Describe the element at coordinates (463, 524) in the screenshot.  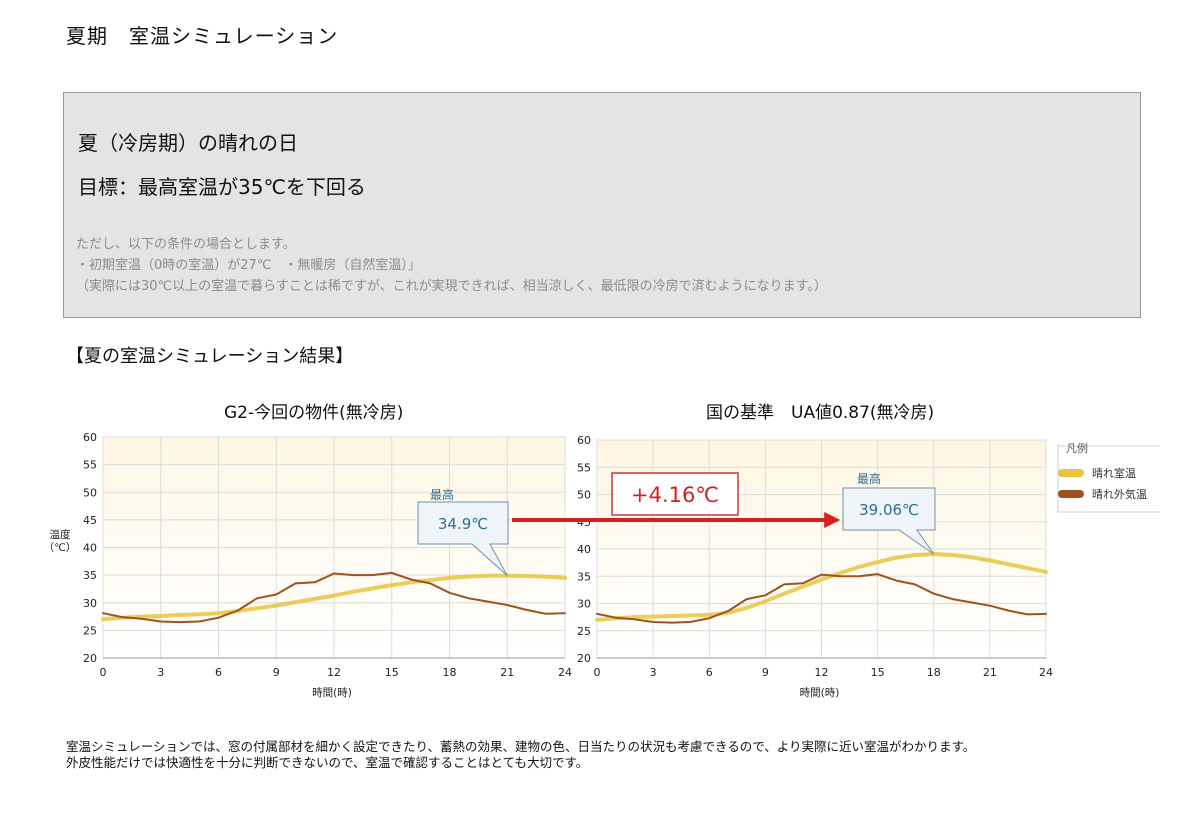
I see `callout-value: 34.9℃` at that location.